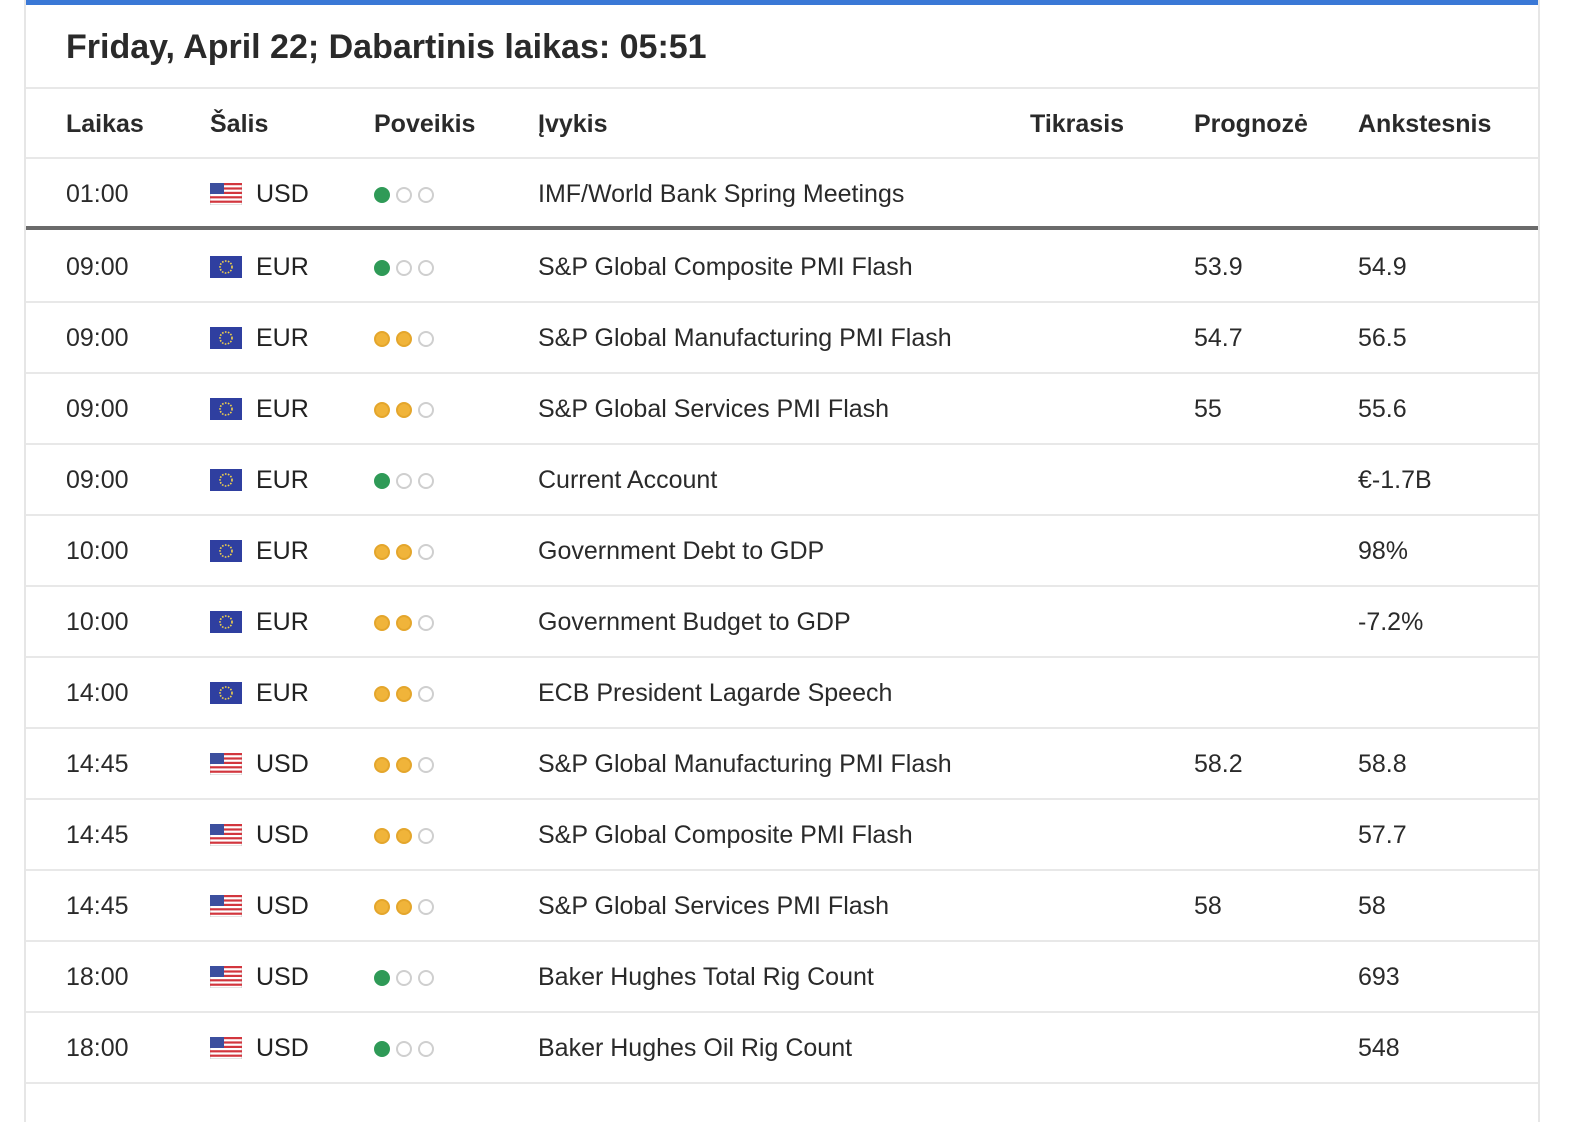 This screenshot has width=1590, height=1122. What do you see at coordinates (1395, 480) in the screenshot?
I see `previous-value: €-1.7B` at bounding box center [1395, 480].